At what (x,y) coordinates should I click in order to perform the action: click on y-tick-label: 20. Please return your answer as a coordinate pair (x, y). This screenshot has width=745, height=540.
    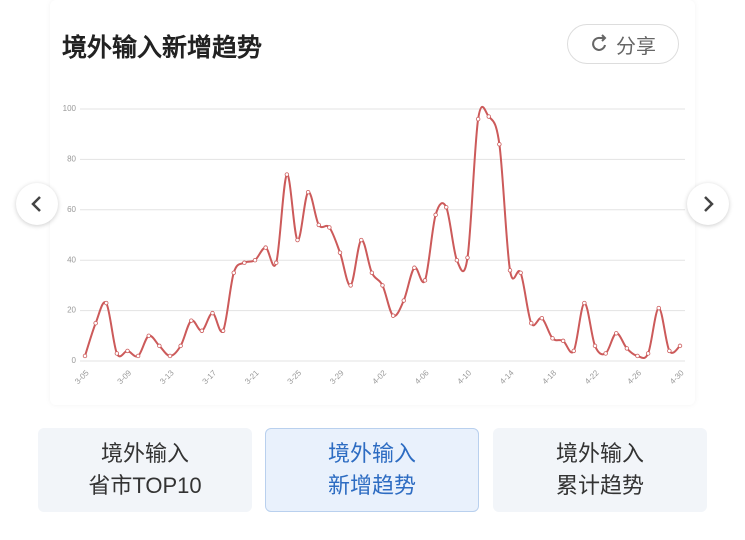
    Looking at the image, I should click on (71, 310).